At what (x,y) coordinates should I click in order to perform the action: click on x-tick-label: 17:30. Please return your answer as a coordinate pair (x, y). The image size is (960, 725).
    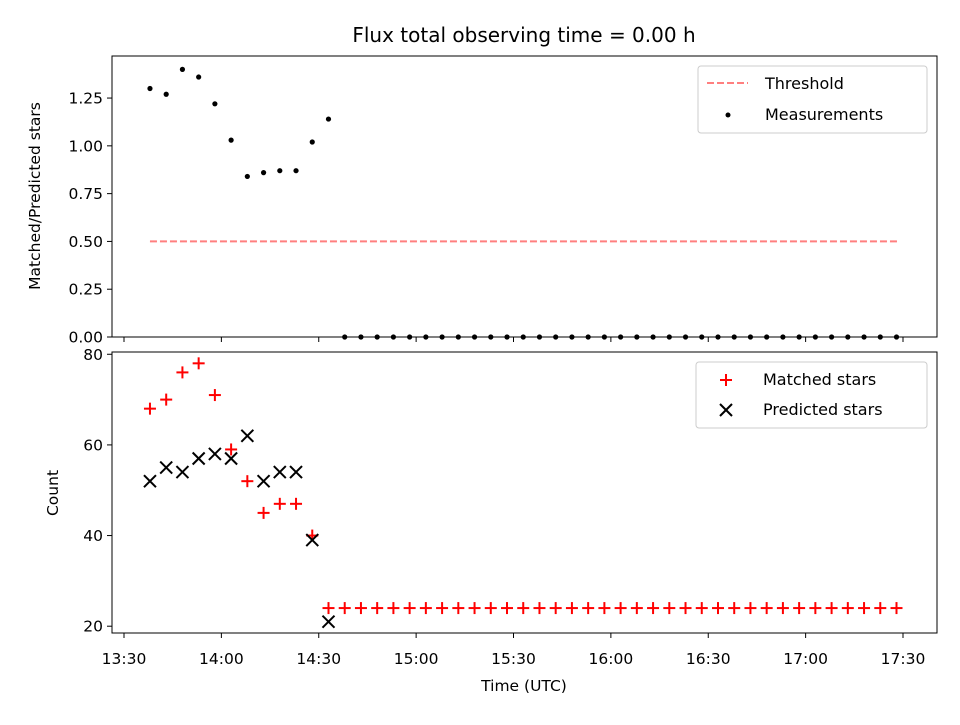
    Looking at the image, I should click on (903, 659).